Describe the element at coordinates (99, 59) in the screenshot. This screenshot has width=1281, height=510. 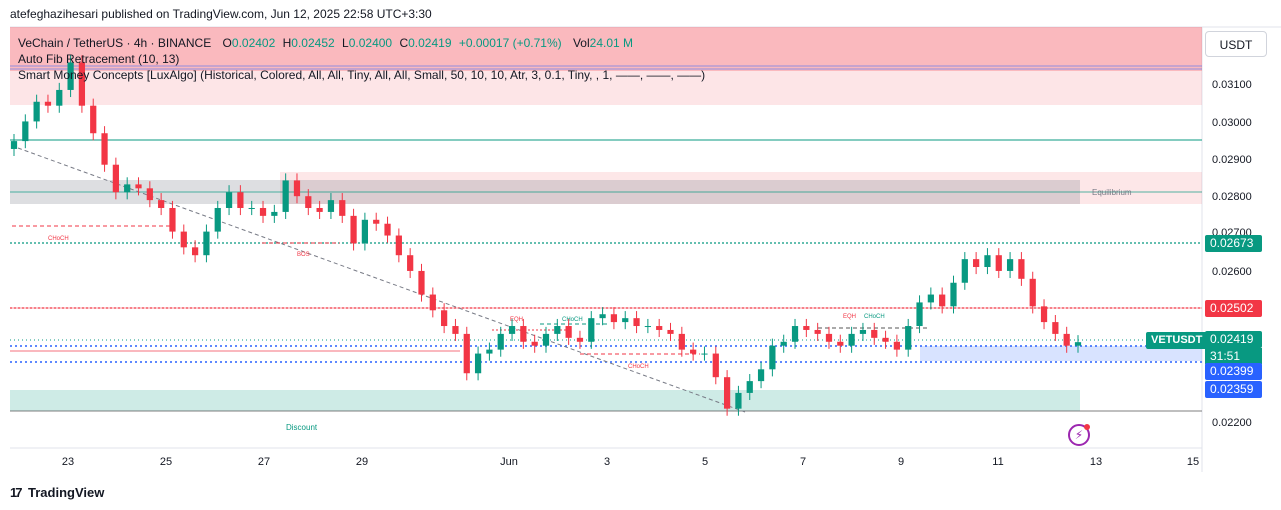
I see `indicator-fib: Auto Fib Retracement (10, 13)` at that location.